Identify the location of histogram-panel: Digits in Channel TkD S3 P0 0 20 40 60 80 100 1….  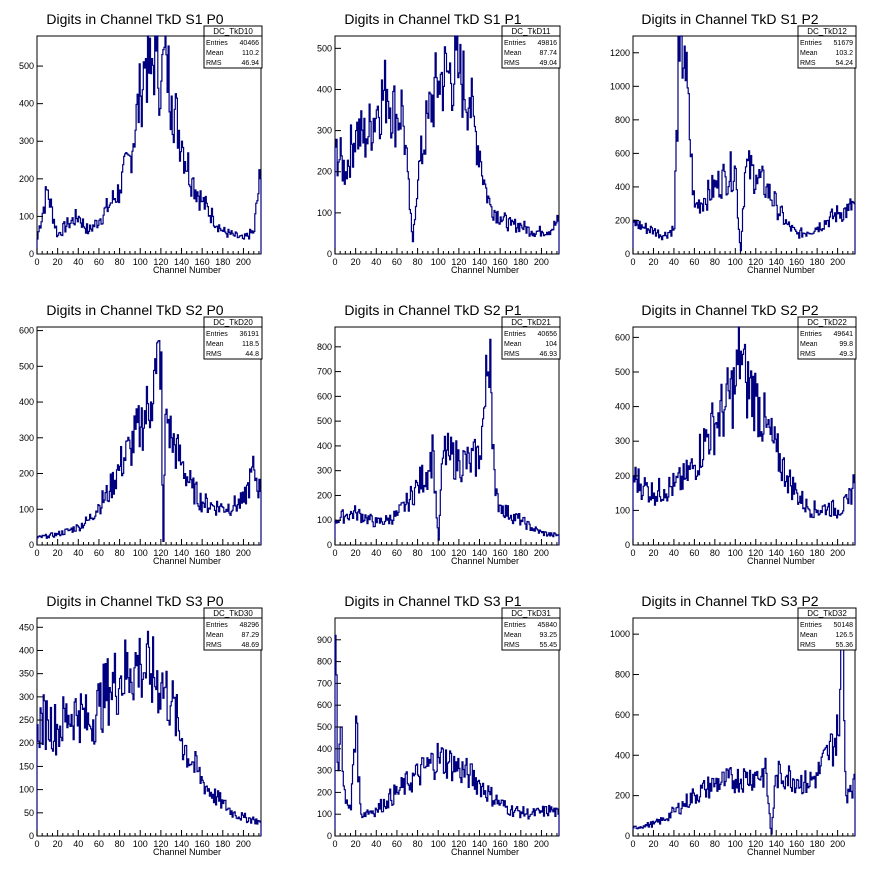
(141, 725).